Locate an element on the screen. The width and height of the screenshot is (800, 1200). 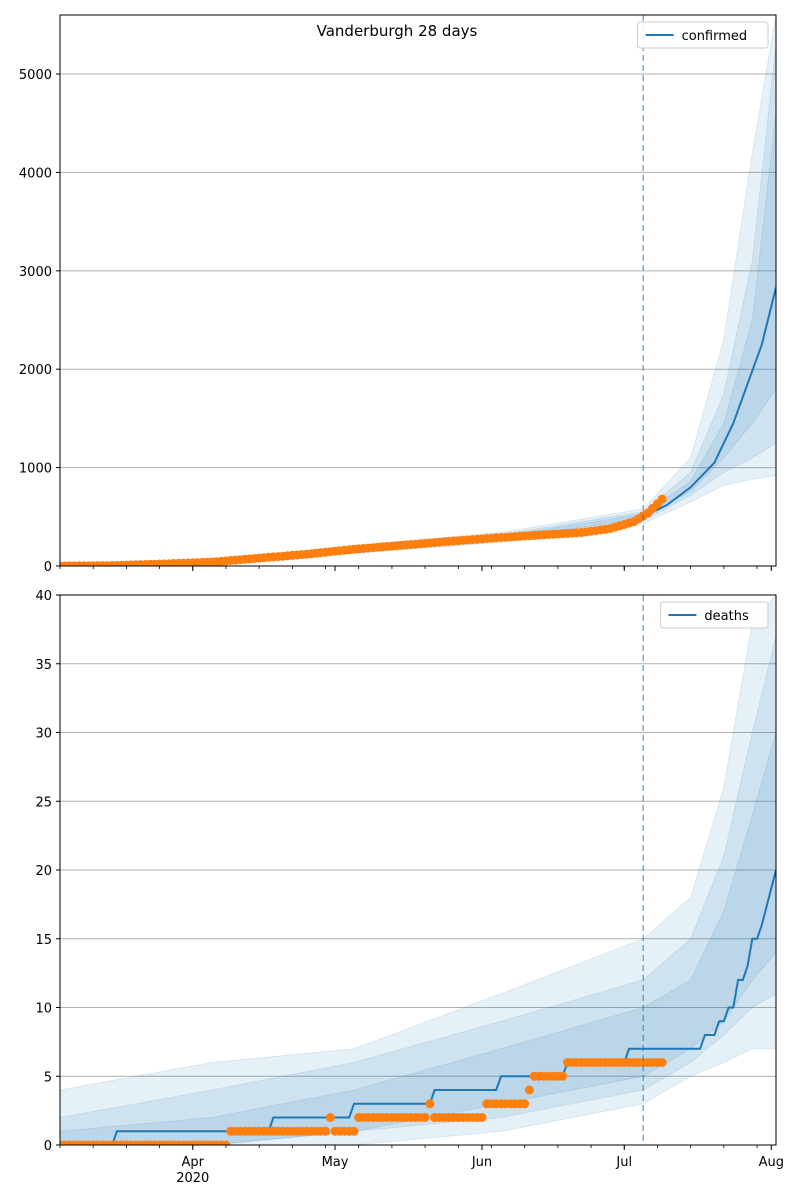
y-tick-label: 4000 is located at coordinates (35, 173).